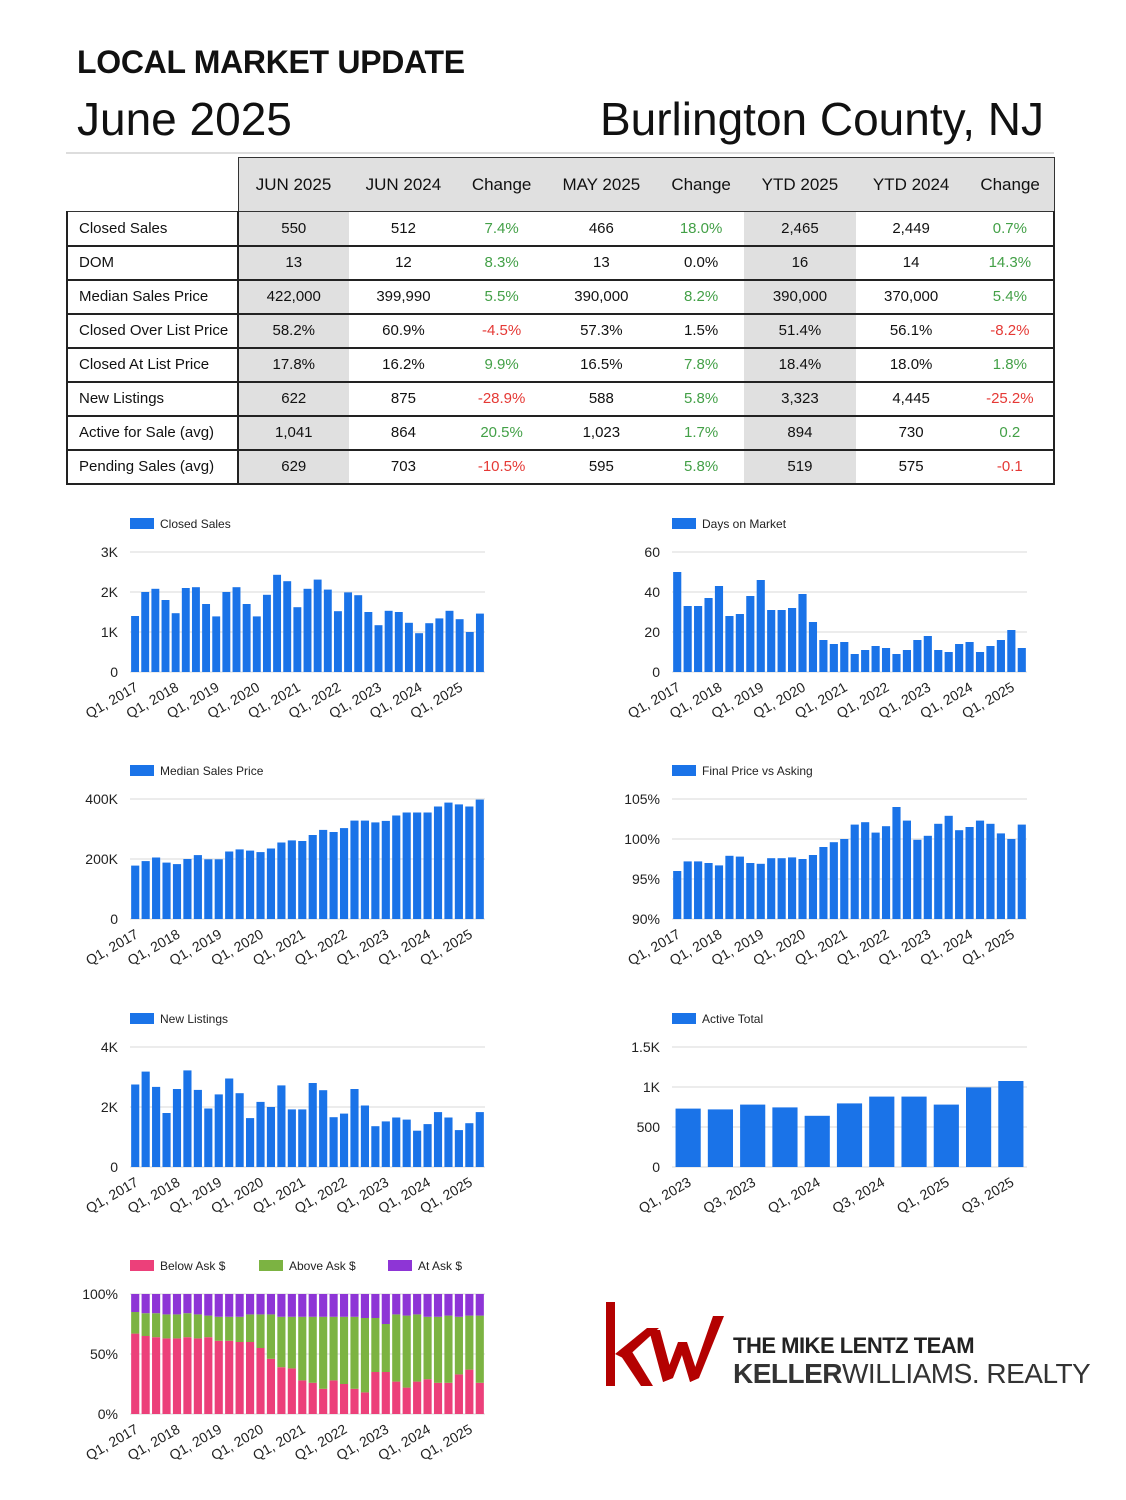 The height and width of the screenshot is (1500, 1126). What do you see at coordinates (293, 432) in the screenshot?
I see `stats-cell: 1,041` at bounding box center [293, 432].